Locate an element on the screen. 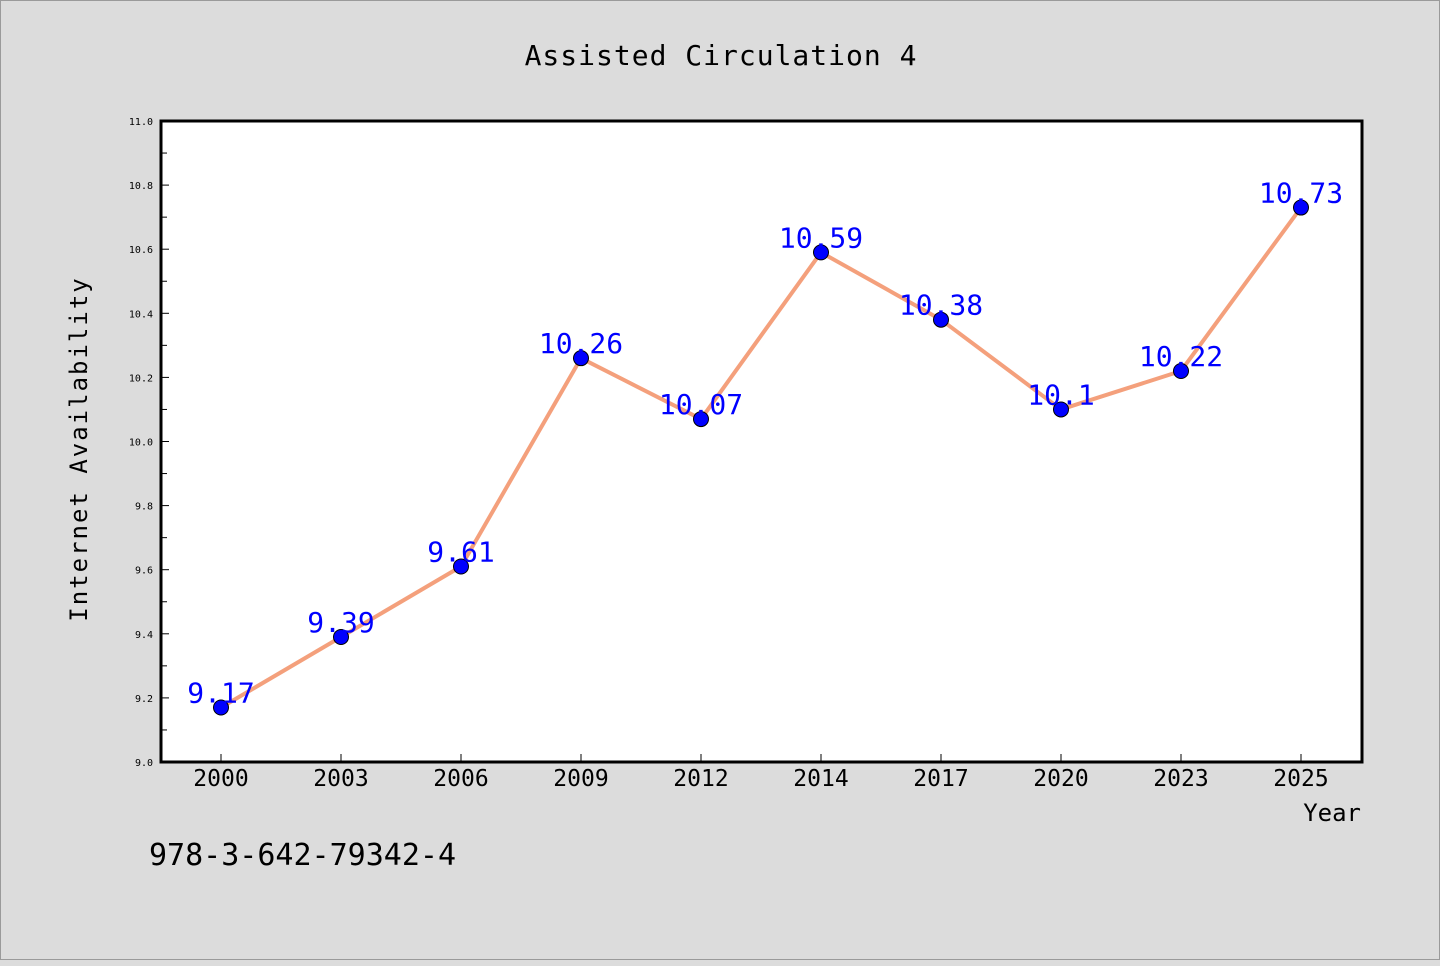  x-axis-label: Year is located at coordinates (1332, 813).